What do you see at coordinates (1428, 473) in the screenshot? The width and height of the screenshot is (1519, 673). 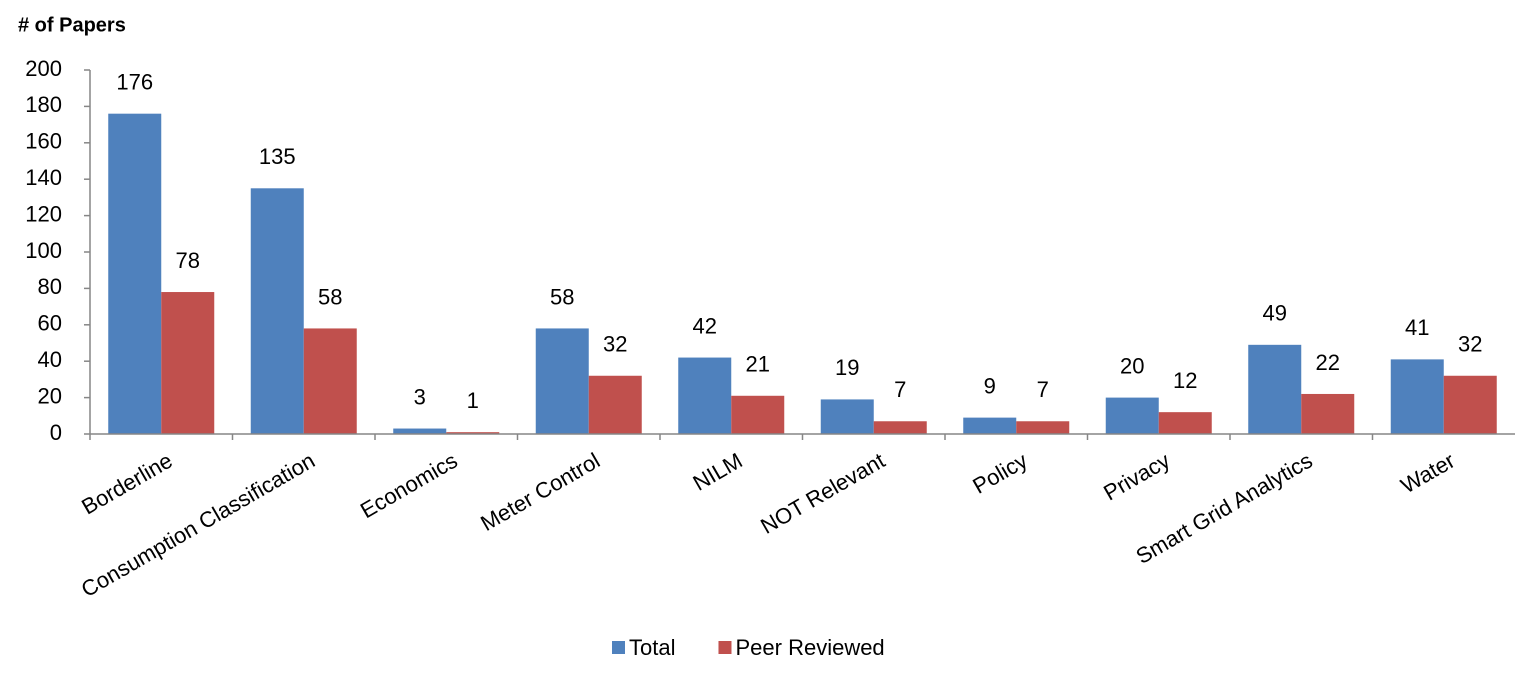 I see `x-tick-label: Water` at bounding box center [1428, 473].